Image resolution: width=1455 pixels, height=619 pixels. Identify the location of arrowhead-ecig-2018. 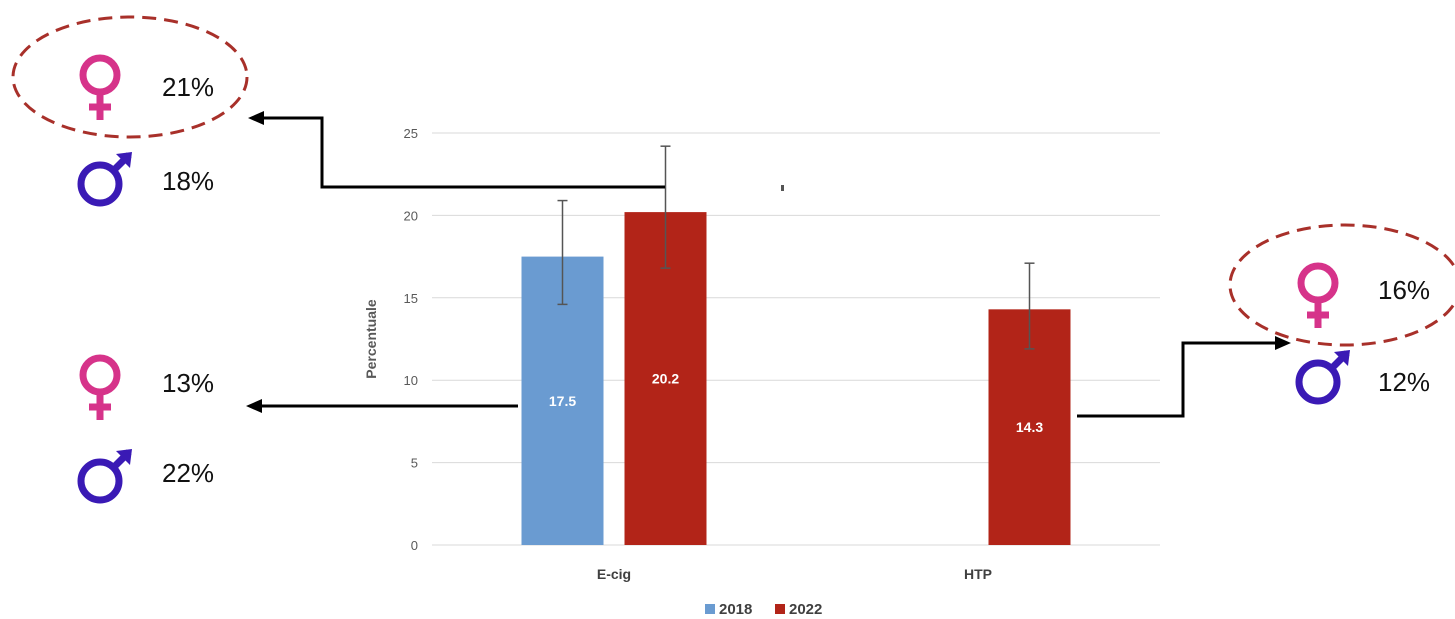
(254, 406).